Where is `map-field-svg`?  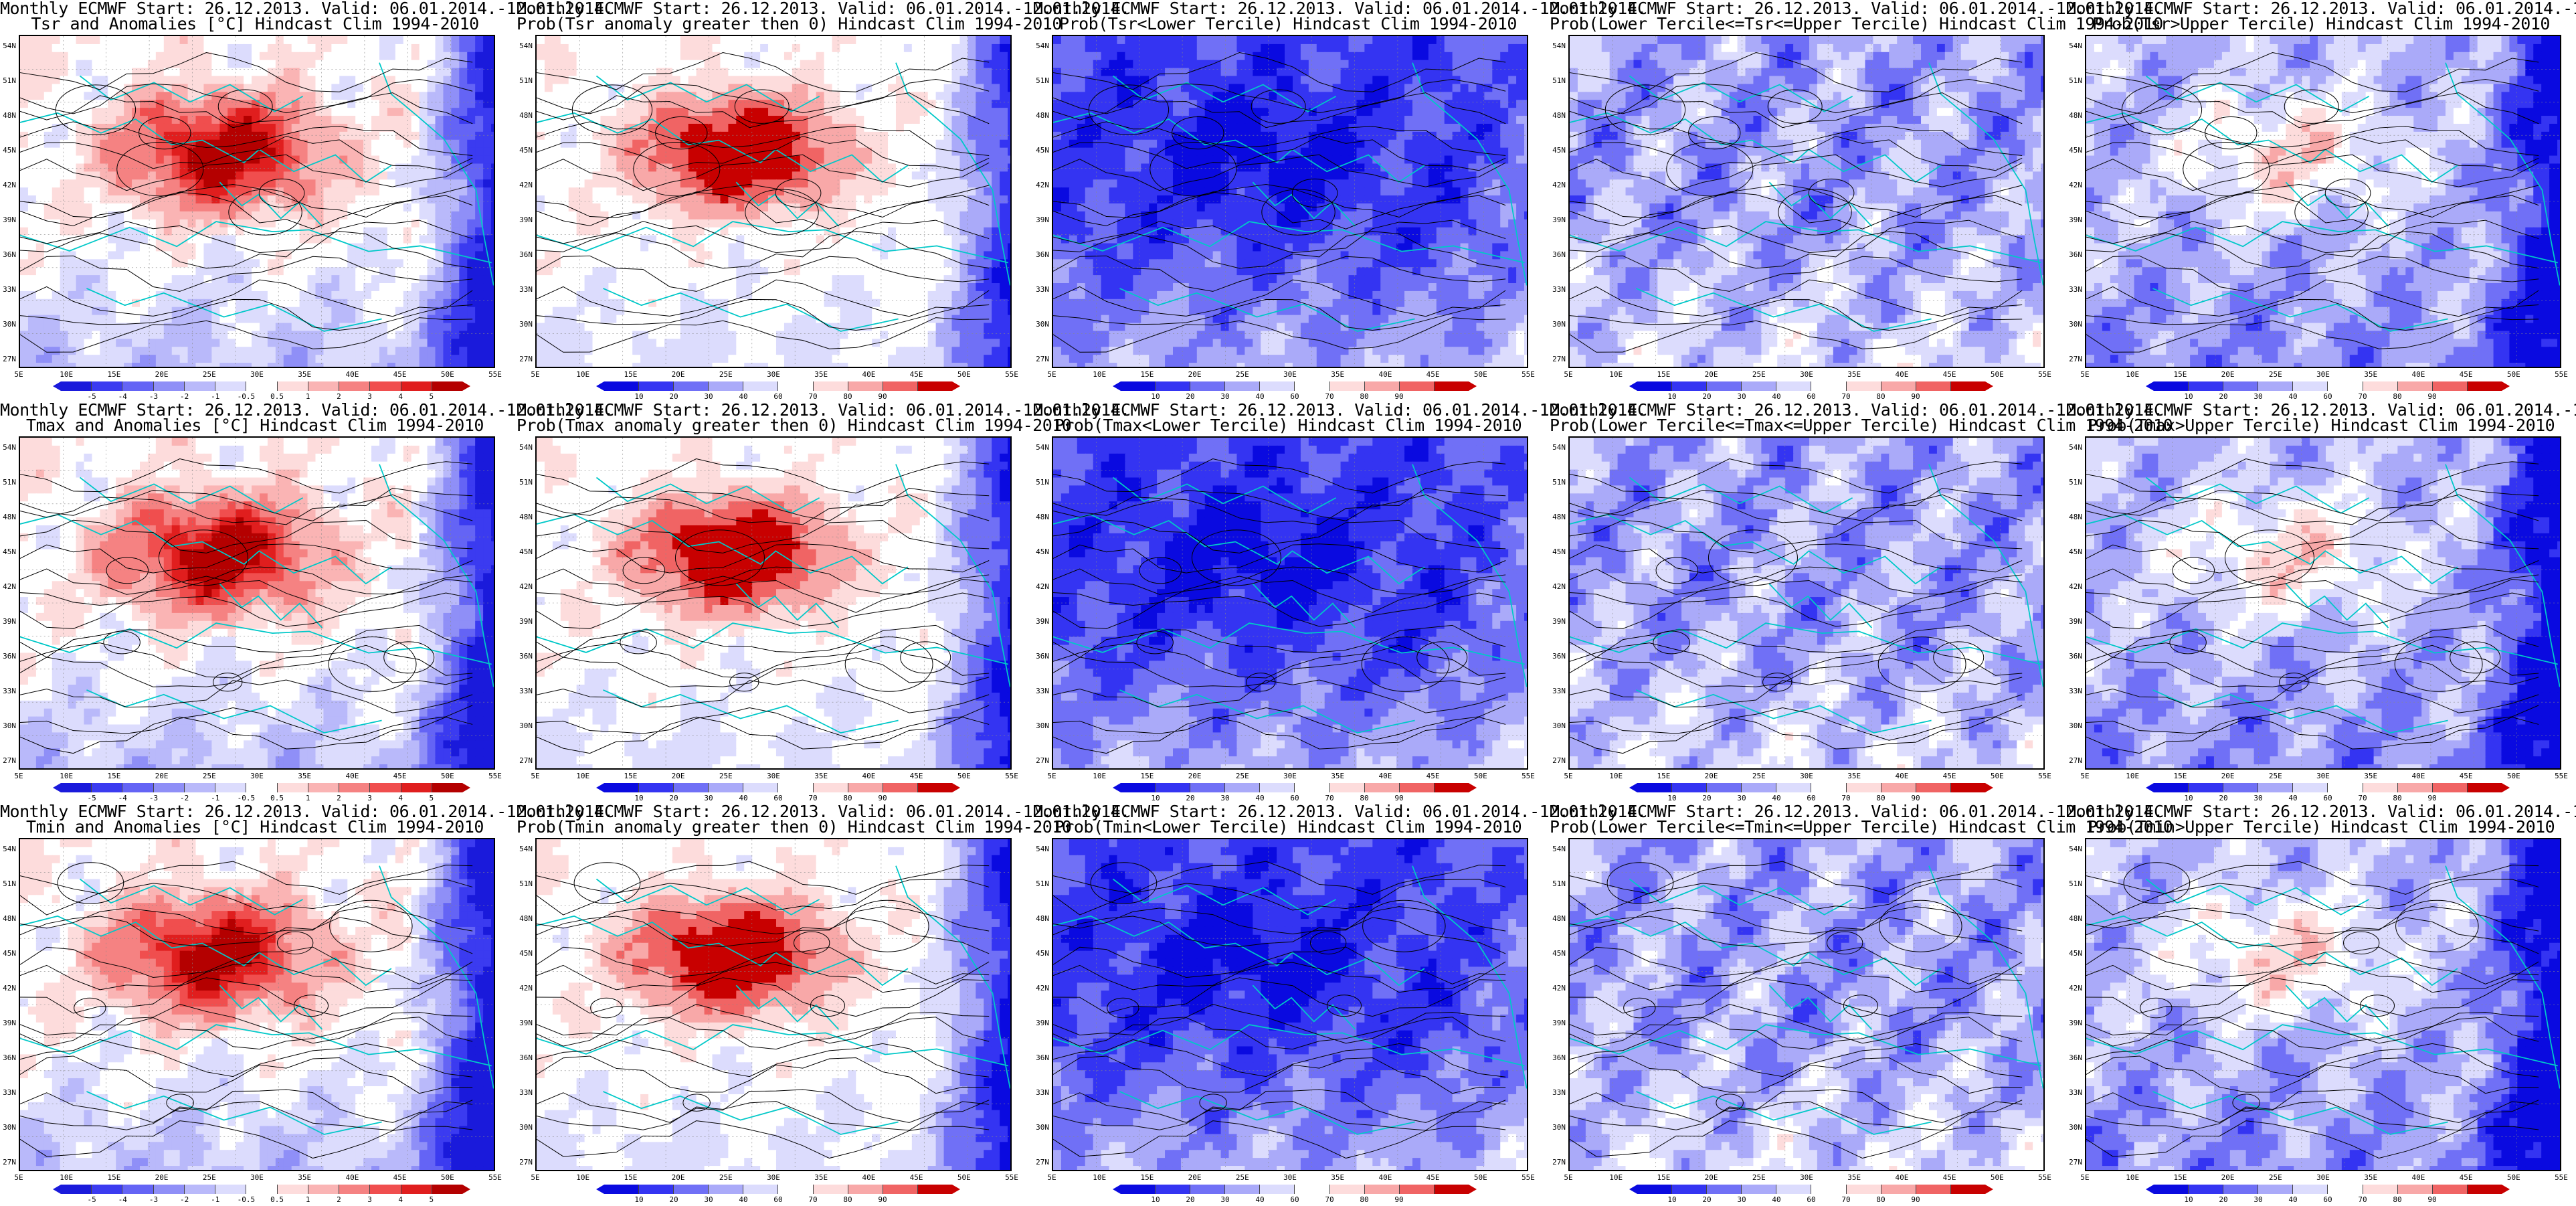 map-field-svg is located at coordinates (257, 1004).